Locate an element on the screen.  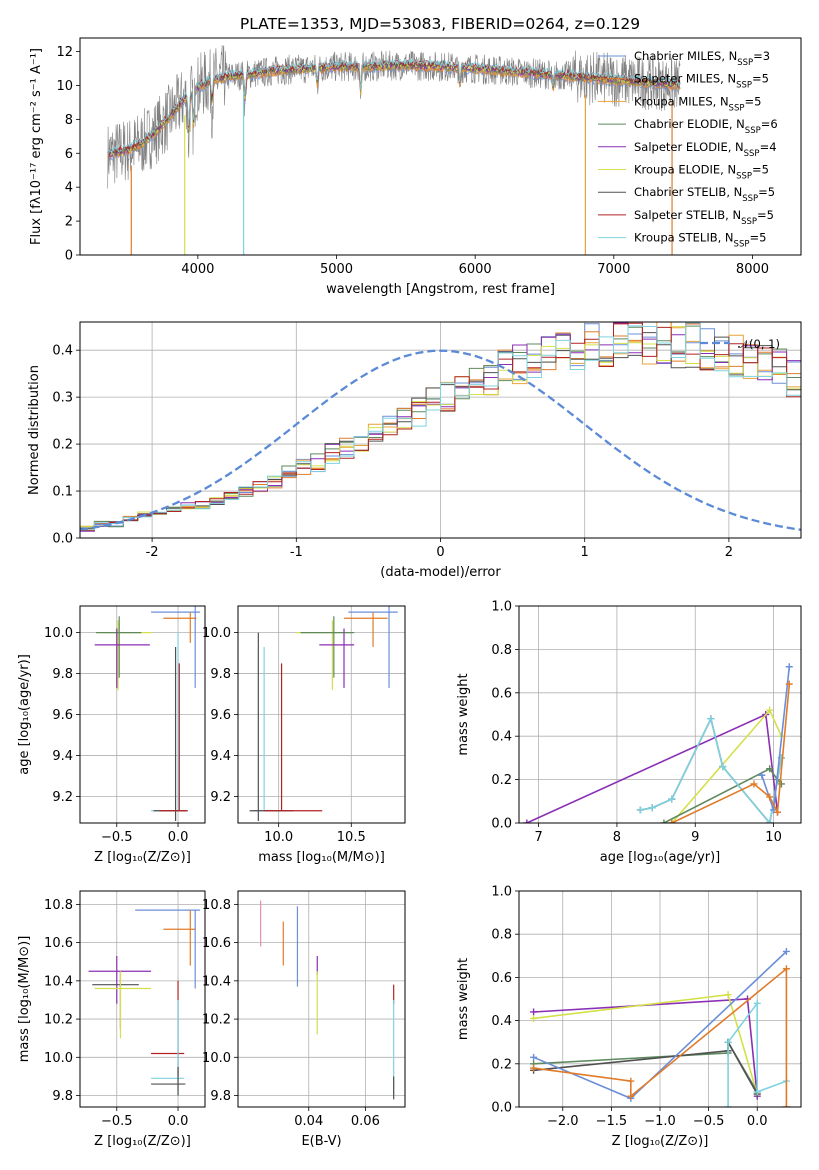
observed-spectrum is located at coordinates (394, 117).